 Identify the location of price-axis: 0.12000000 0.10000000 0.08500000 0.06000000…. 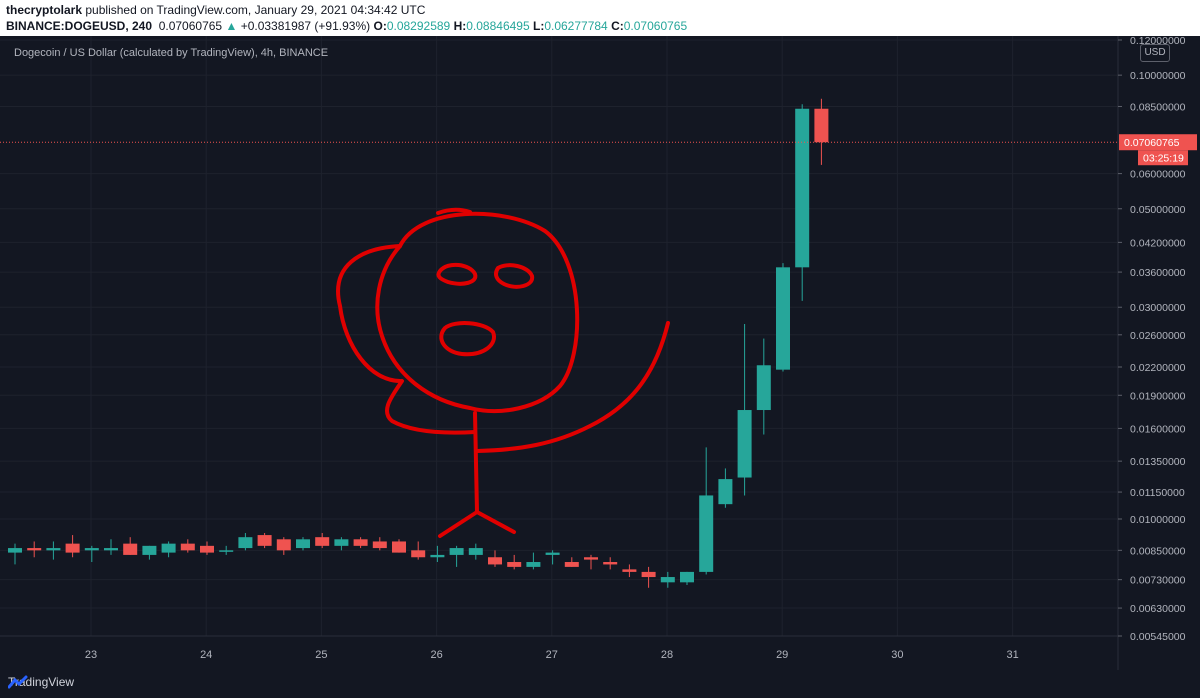
(1152, 339).